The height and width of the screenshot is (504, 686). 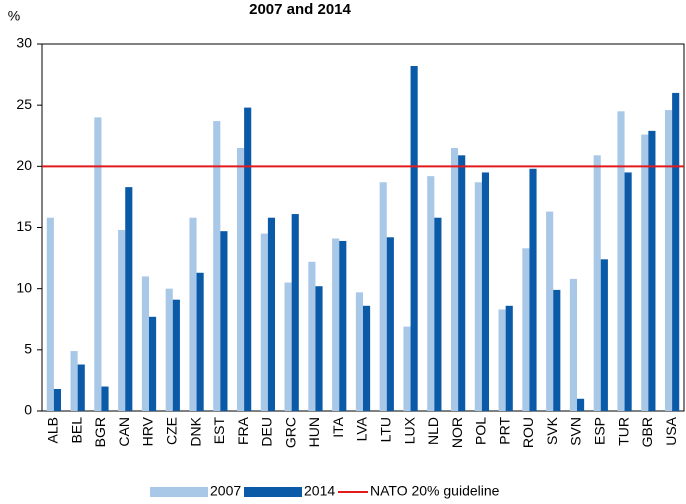 What do you see at coordinates (24, 226) in the screenshot?
I see `y-tick-label: 15` at bounding box center [24, 226].